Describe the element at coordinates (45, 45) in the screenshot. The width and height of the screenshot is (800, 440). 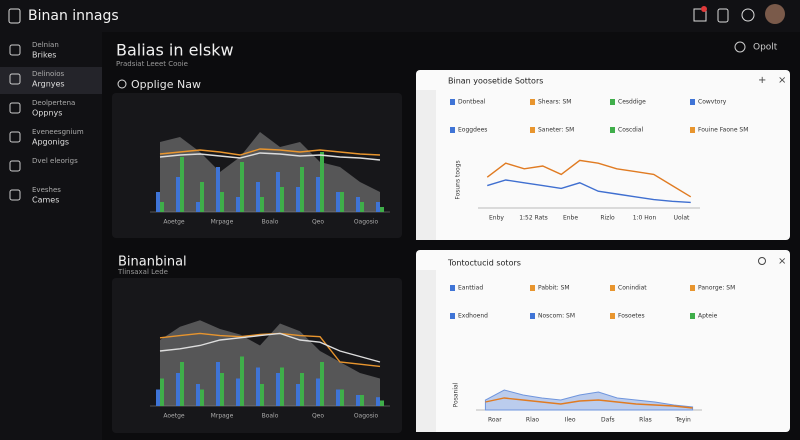
I see `sidebar-item-label: Delnian` at that location.